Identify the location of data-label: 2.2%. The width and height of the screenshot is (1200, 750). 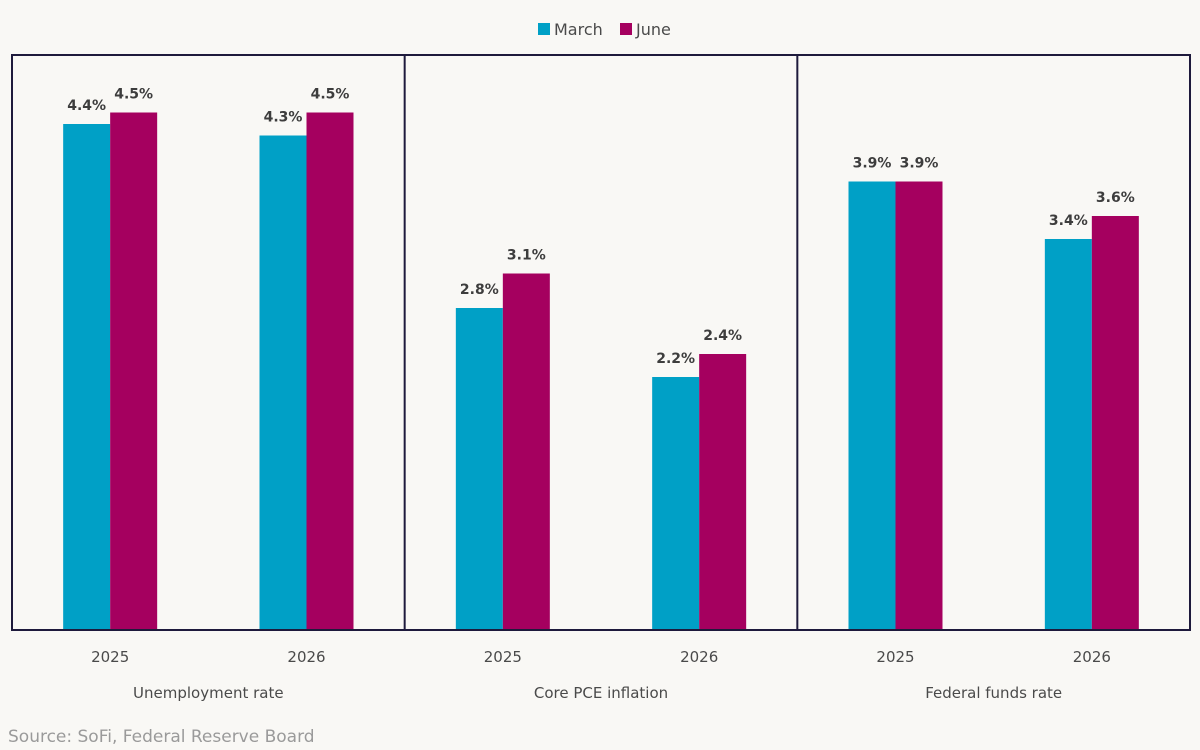
(675, 359).